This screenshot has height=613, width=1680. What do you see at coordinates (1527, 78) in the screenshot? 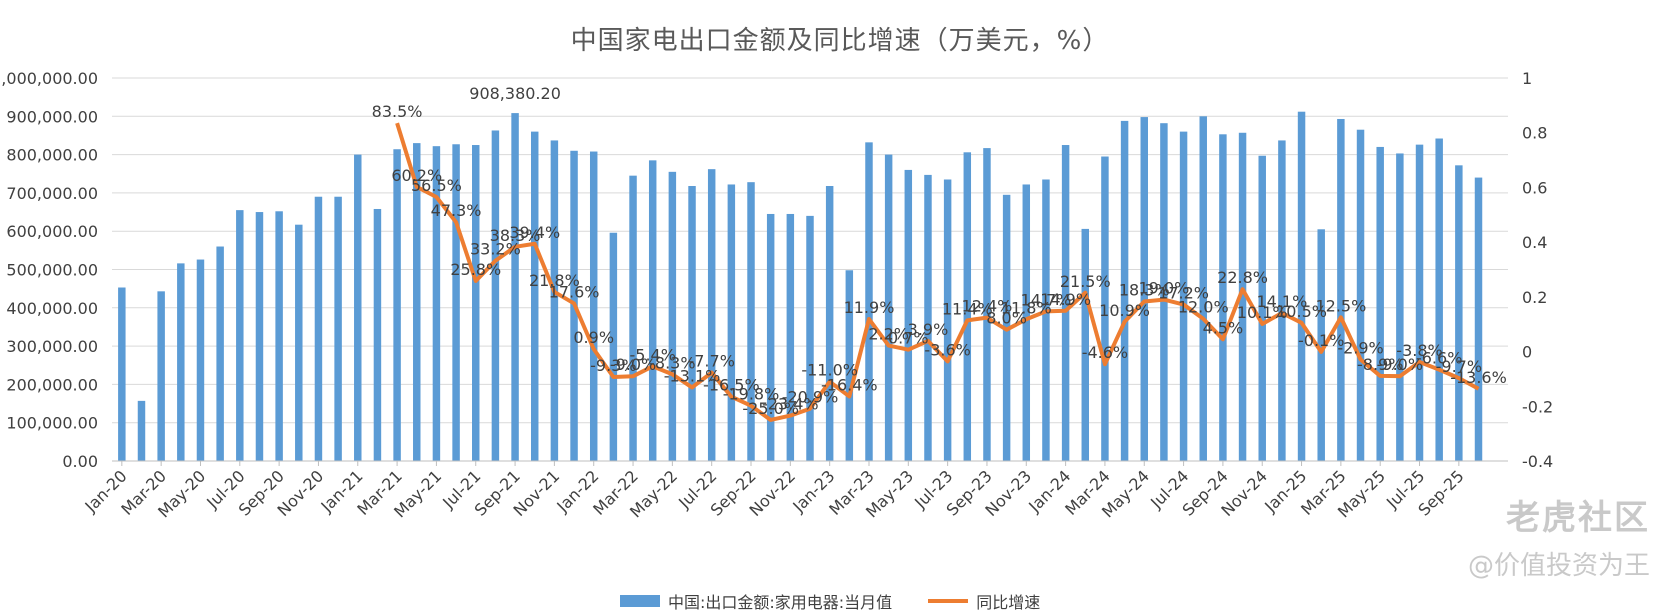
I see `y-right-tick-label: 1` at bounding box center [1527, 78].